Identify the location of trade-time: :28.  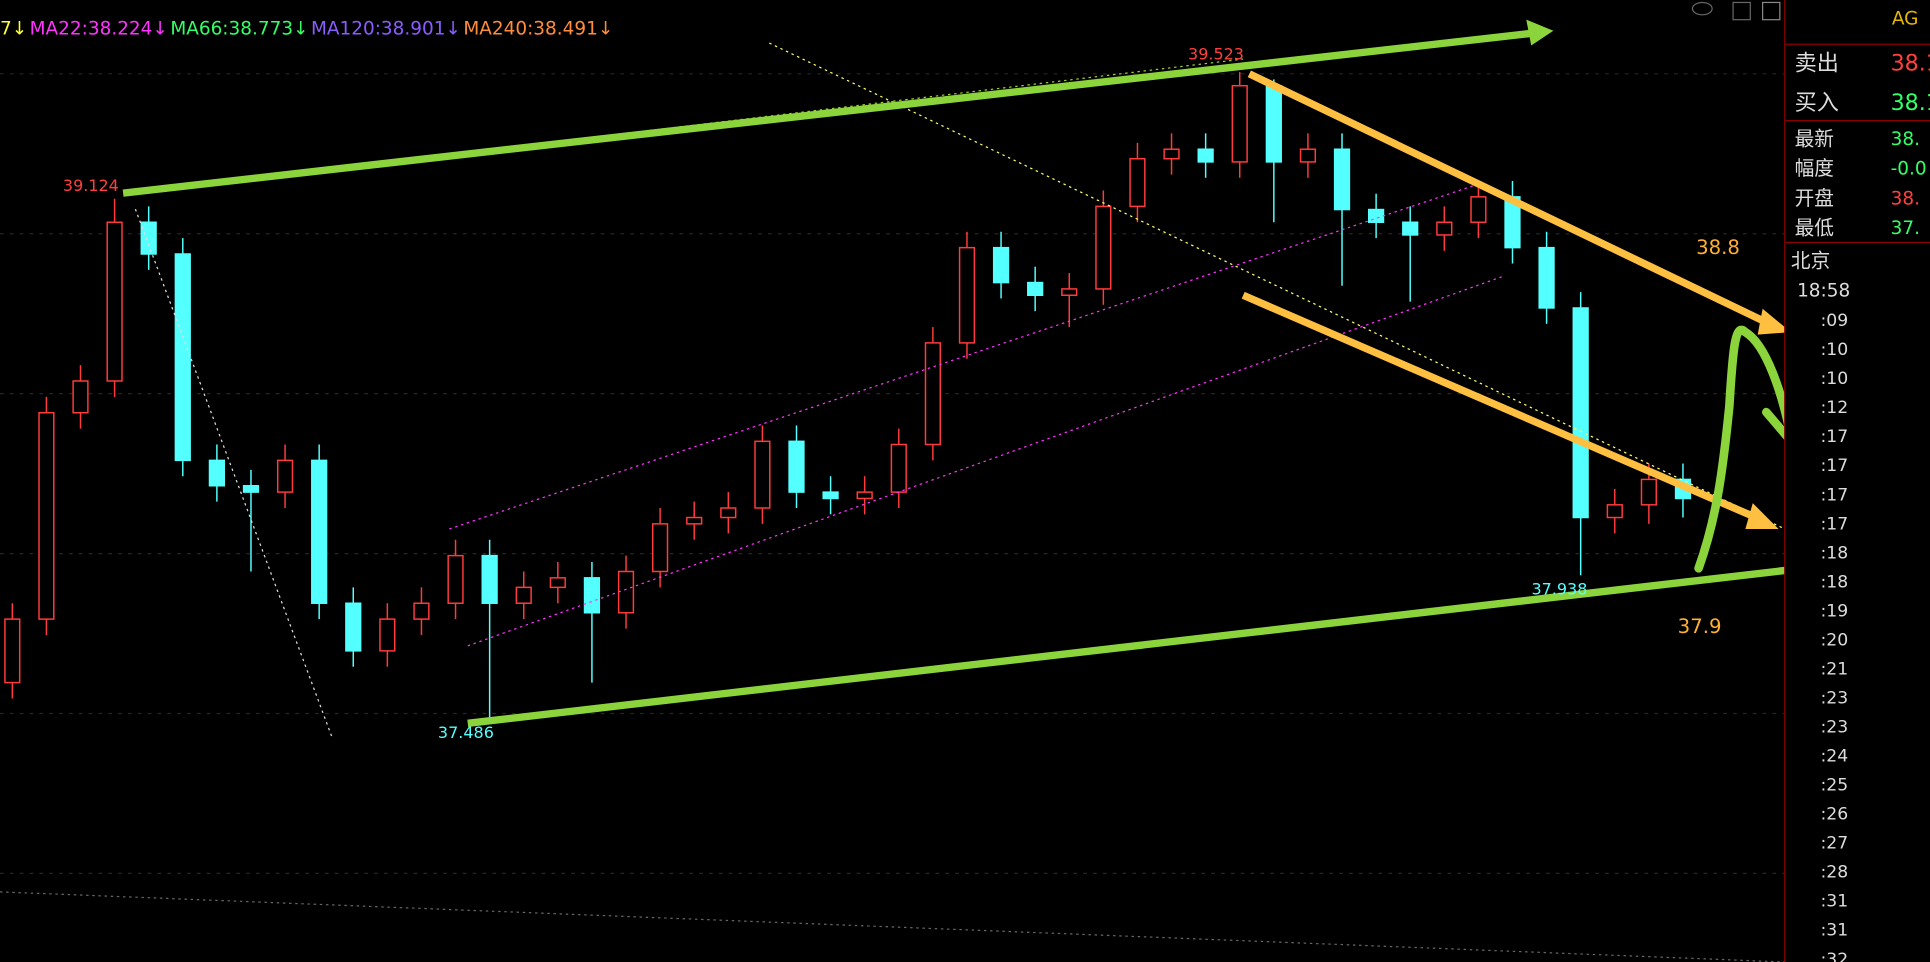
(1834, 873).